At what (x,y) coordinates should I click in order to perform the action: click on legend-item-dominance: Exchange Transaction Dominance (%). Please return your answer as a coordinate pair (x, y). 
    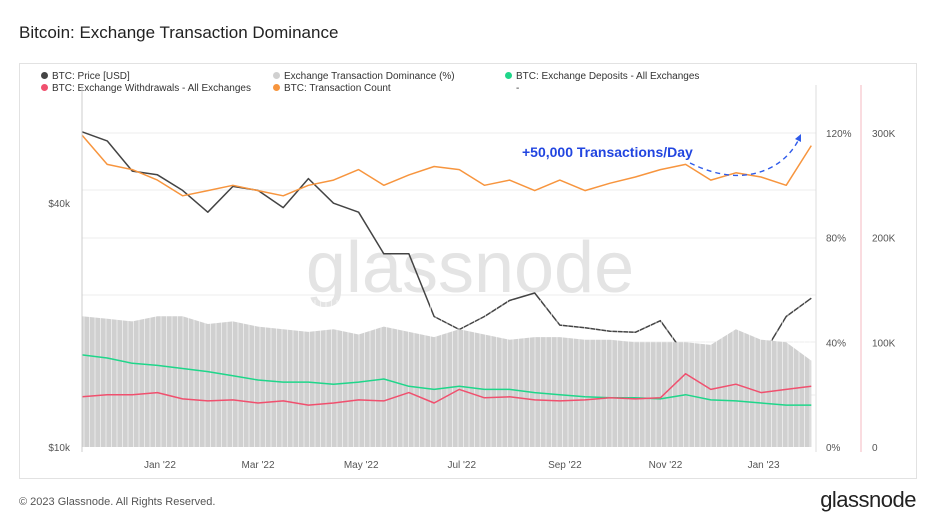
    Looking at the image, I should click on (364, 76).